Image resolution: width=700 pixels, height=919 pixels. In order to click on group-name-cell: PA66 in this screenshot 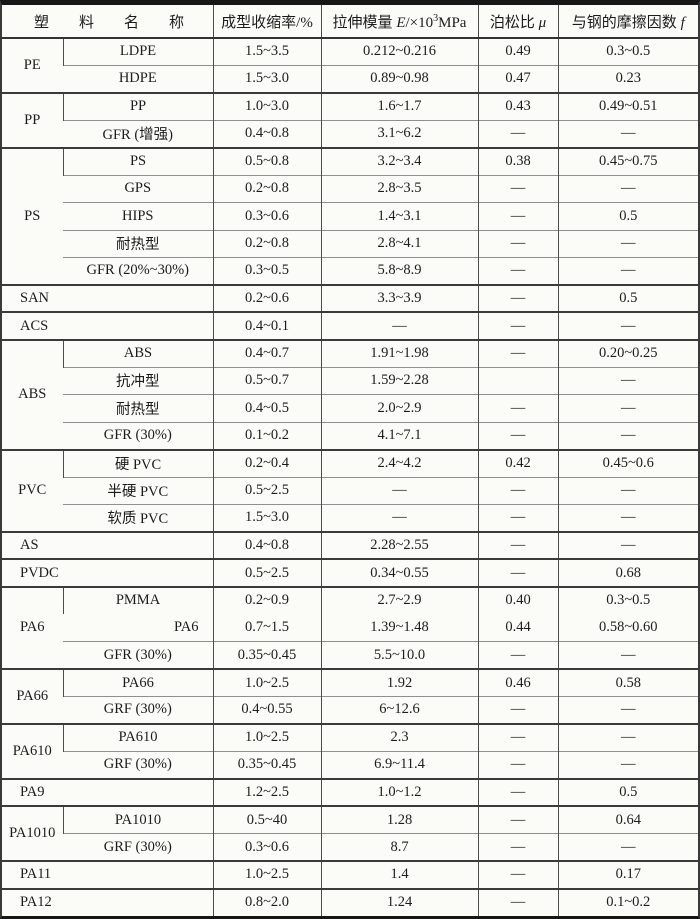, I will do `click(32, 696)`.